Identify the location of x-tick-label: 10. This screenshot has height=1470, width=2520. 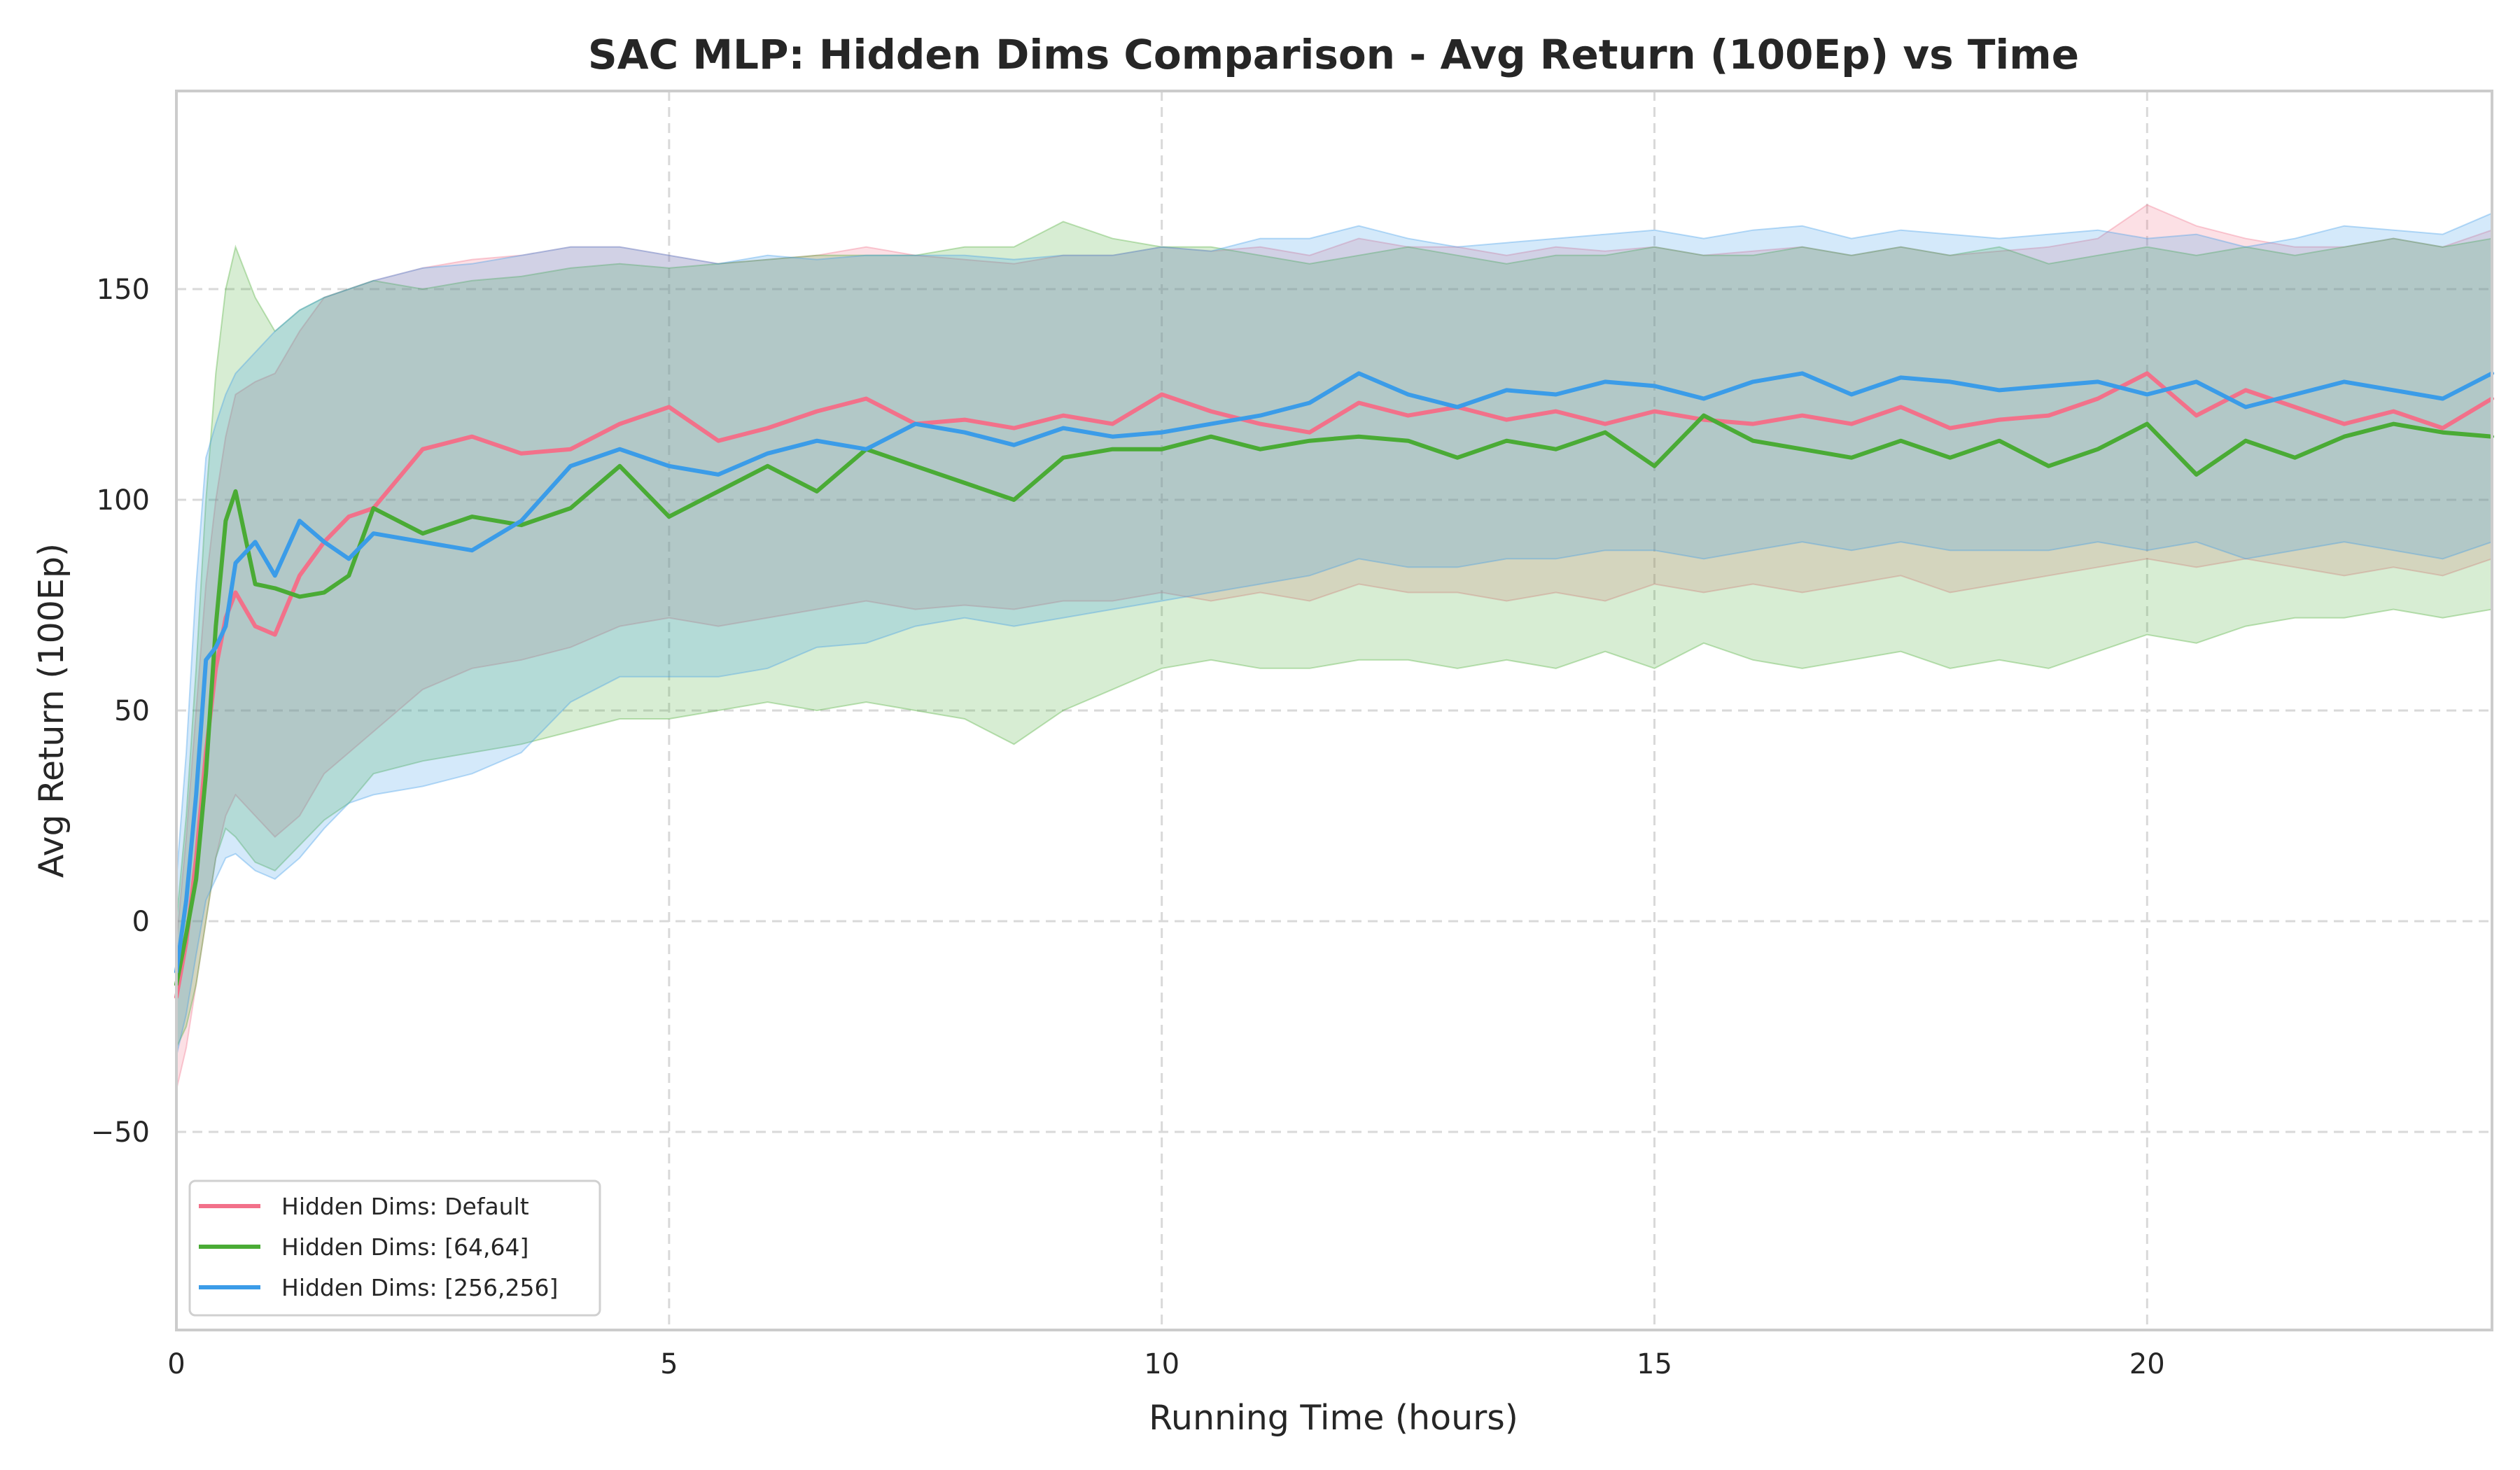
(1162, 1364).